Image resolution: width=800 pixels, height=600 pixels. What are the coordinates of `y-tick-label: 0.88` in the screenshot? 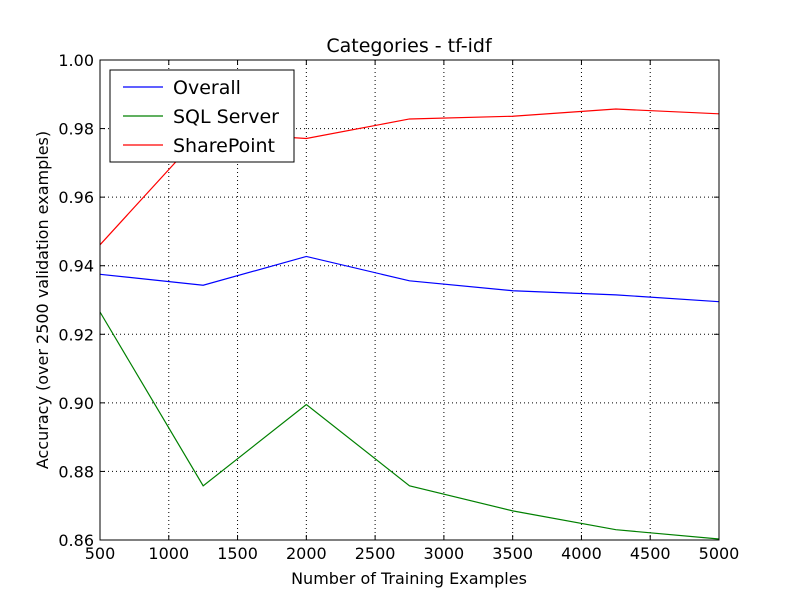 It's located at (76, 471).